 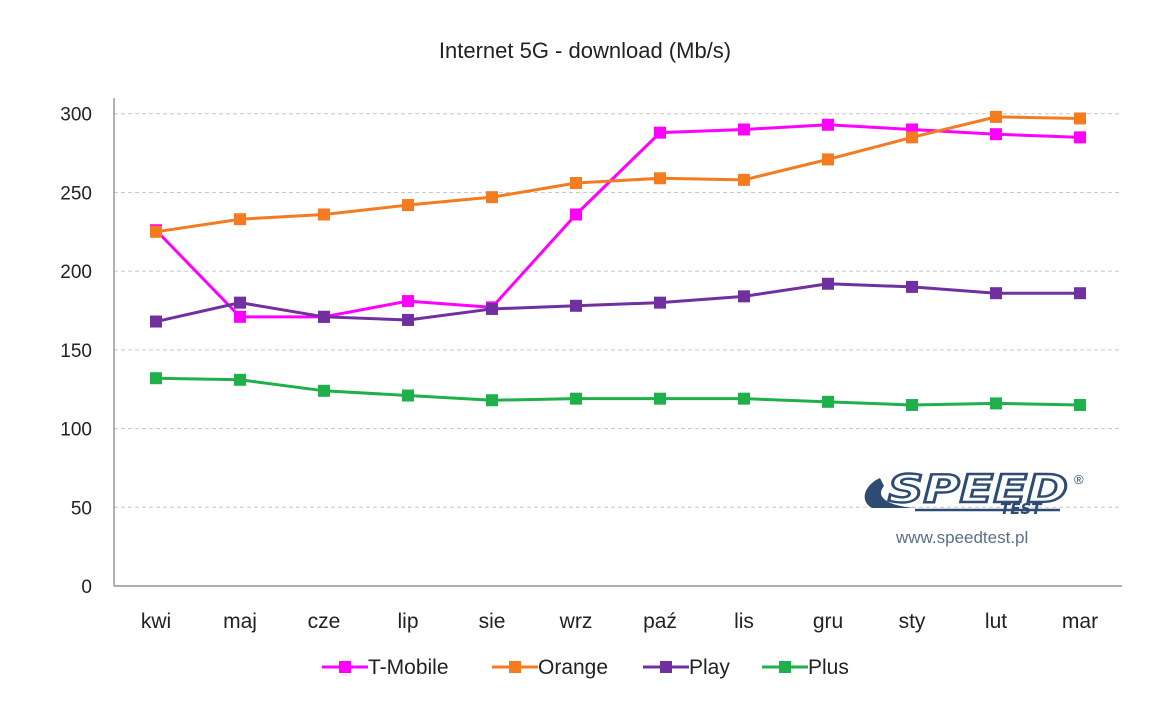 I want to click on series-plus, so click(x=618, y=391).